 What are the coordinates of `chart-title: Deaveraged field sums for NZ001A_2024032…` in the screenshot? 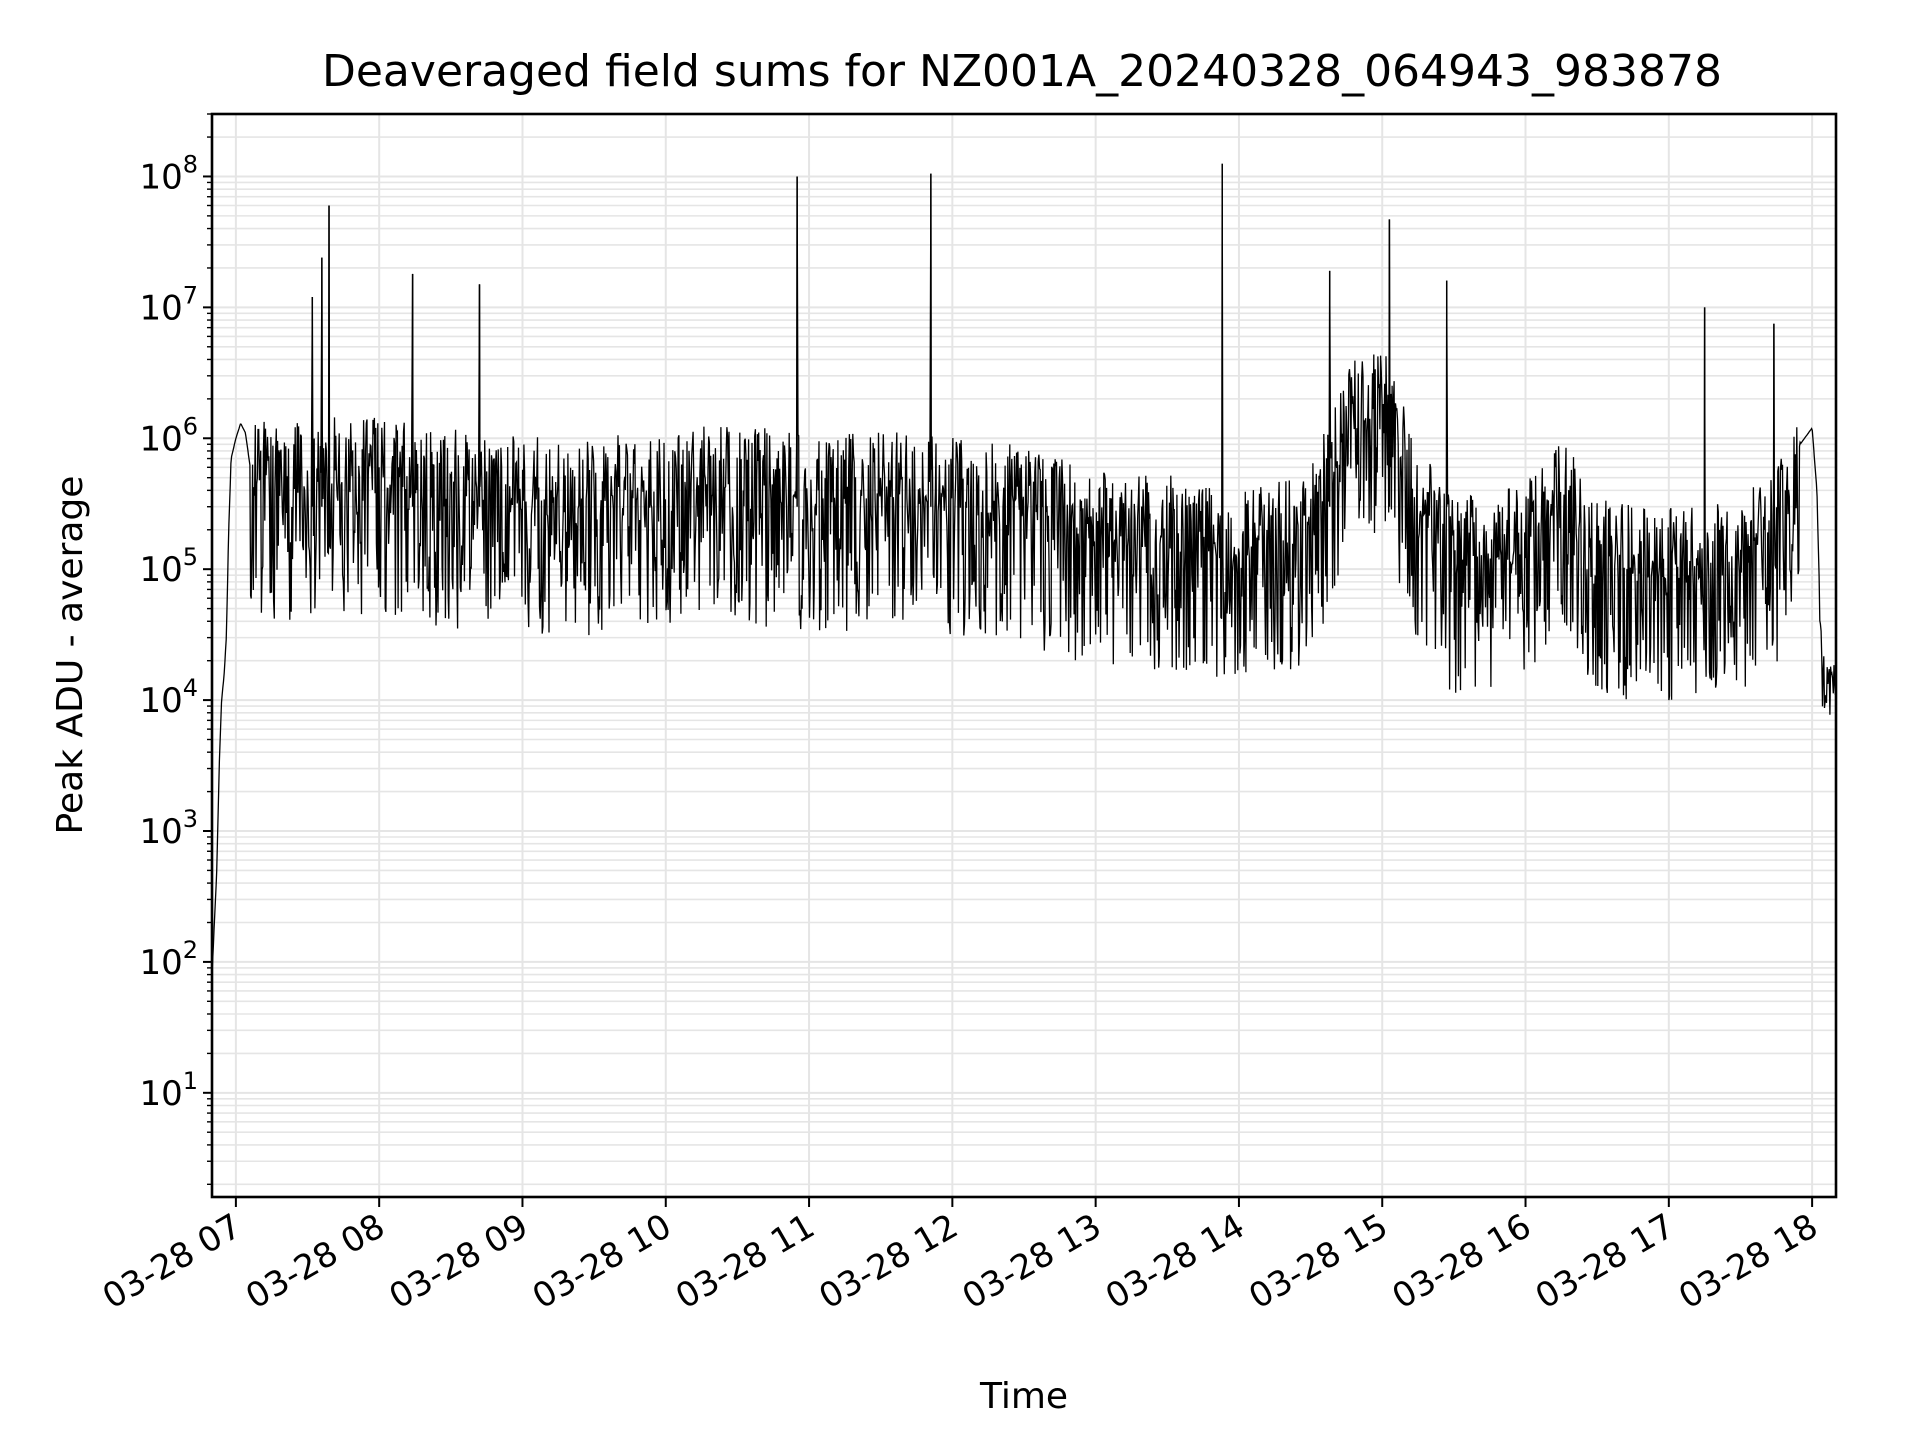 It's located at (1022, 71).